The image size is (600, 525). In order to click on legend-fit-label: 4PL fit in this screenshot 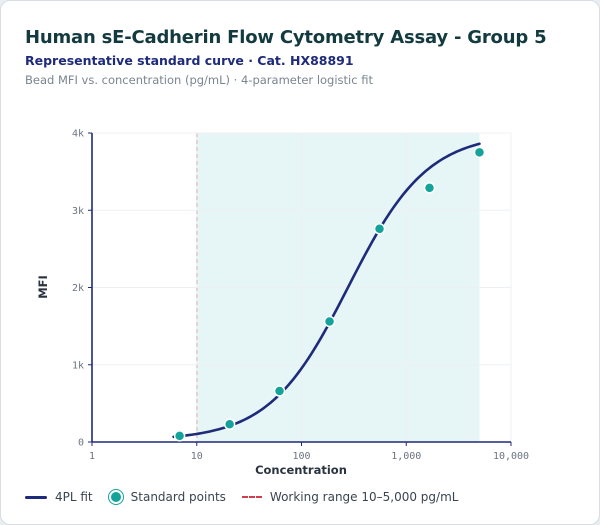, I will do `click(74, 497)`.